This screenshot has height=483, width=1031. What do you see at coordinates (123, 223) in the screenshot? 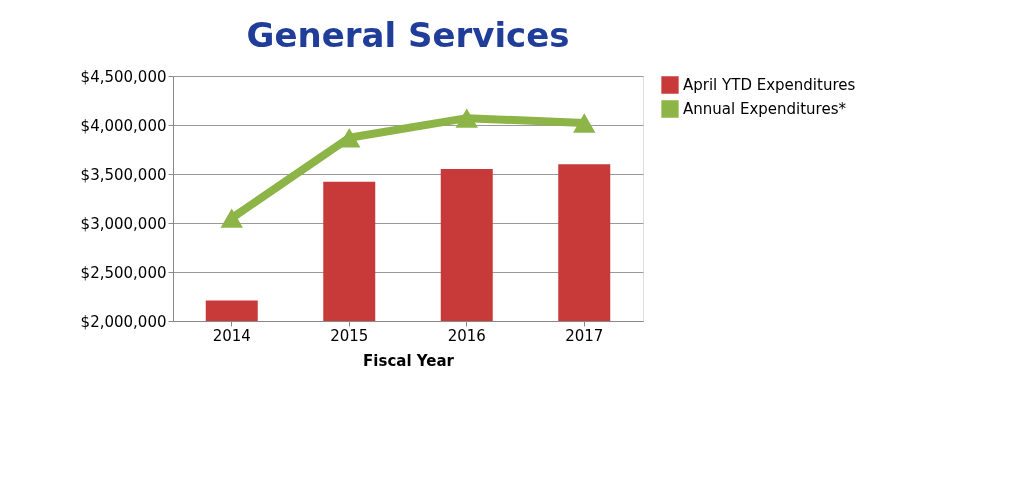
I see `y-tick-label: $3,000,000` at bounding box center [123, 223].